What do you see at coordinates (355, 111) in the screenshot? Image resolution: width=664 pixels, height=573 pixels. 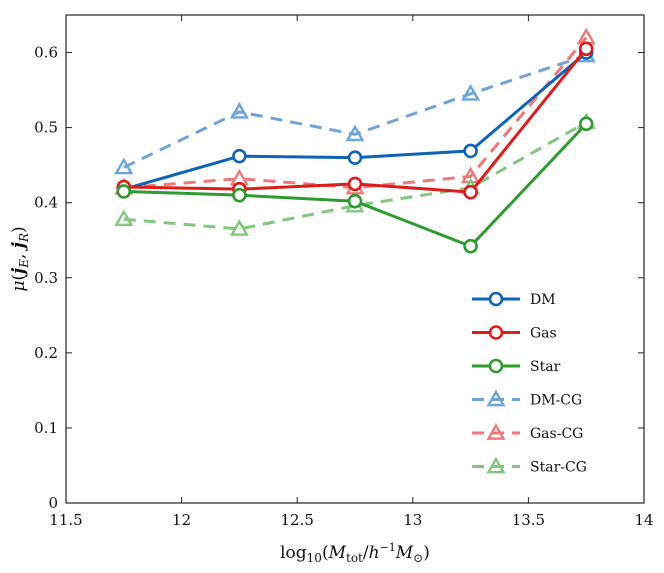 I see `series-line-dm-cg` at bounding box center [355, 111].